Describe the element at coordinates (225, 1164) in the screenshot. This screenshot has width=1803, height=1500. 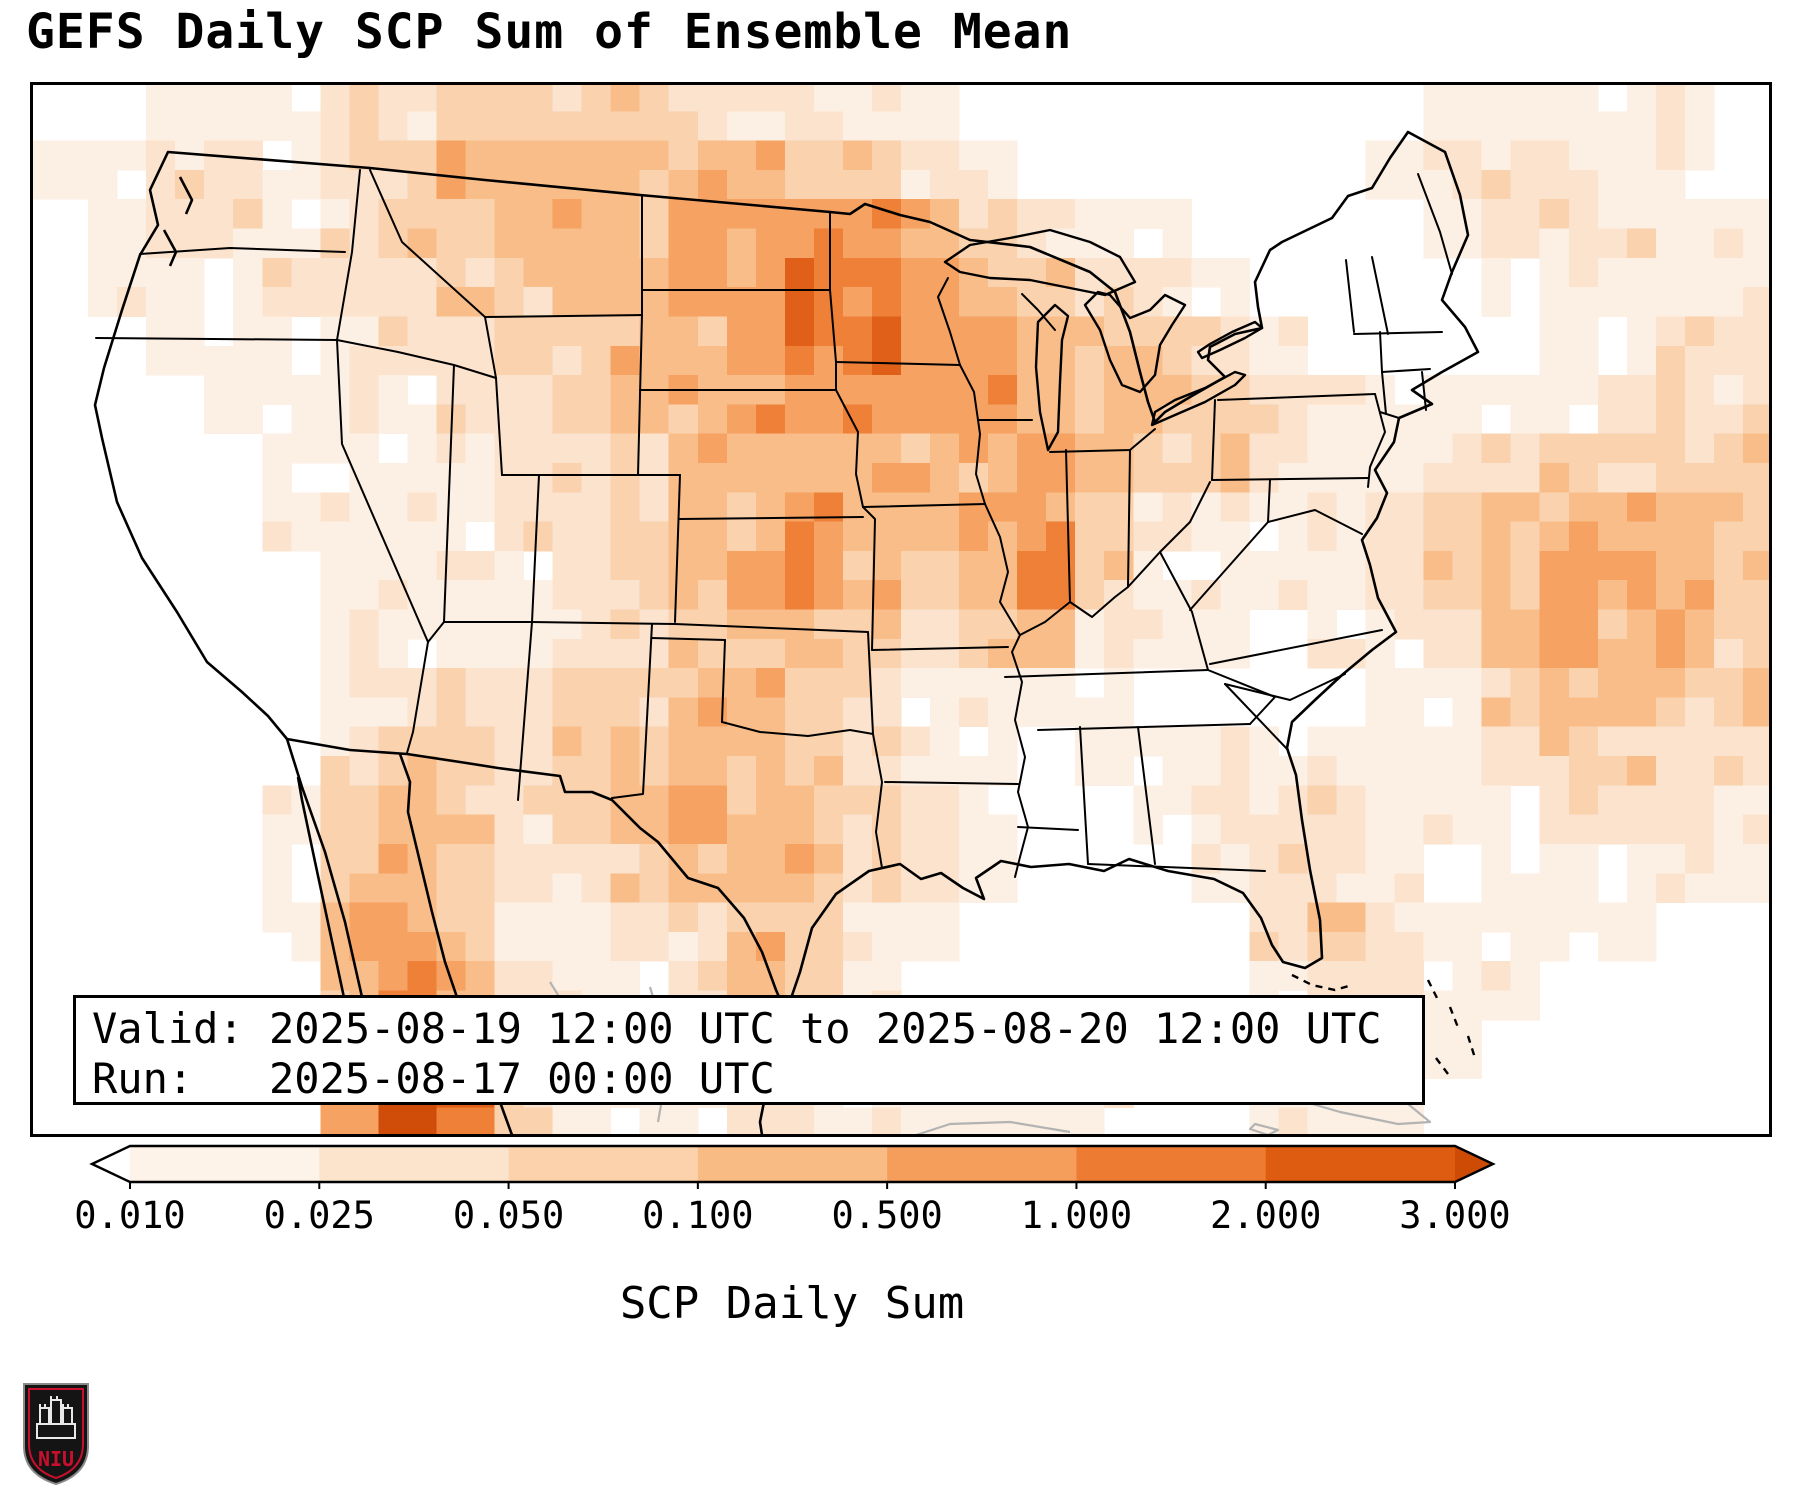
I see `colorbar-segment` at that location.